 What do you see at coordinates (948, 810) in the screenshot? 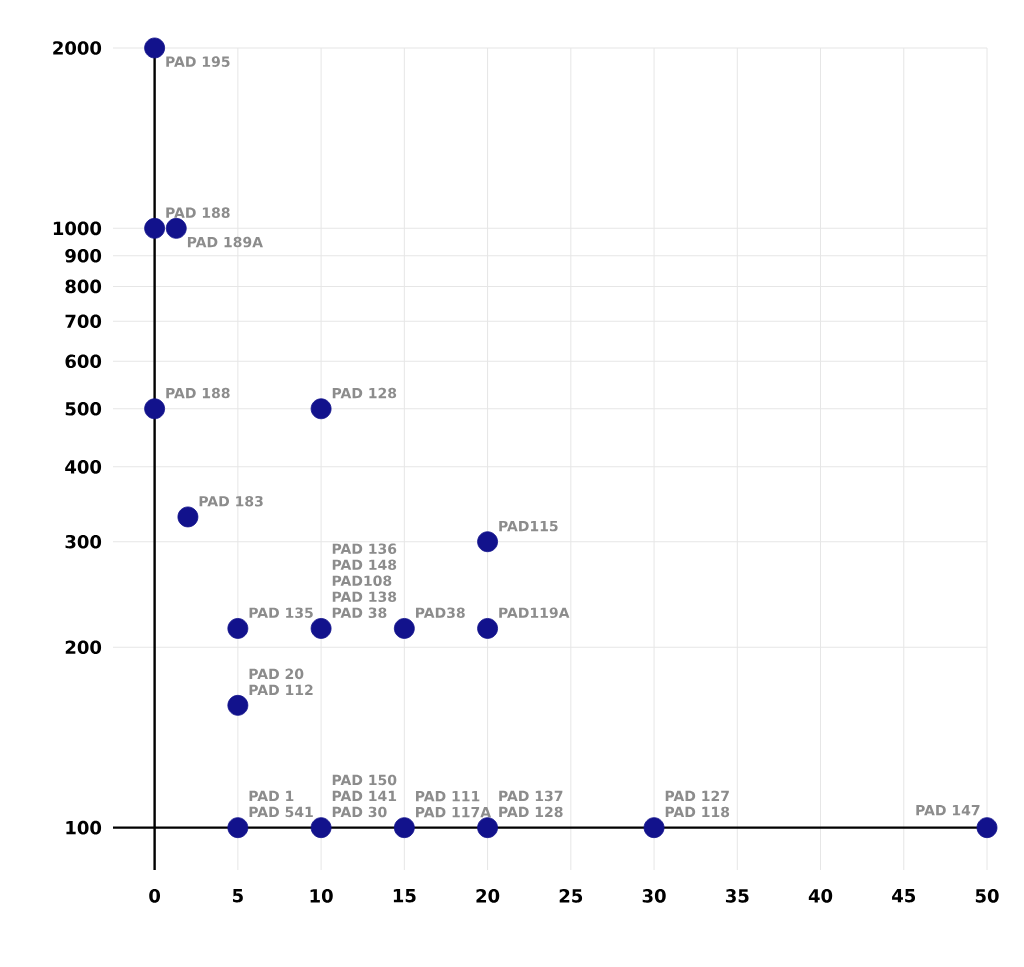
I see `annotation: PAD 147` at bounding box center [948, 810].